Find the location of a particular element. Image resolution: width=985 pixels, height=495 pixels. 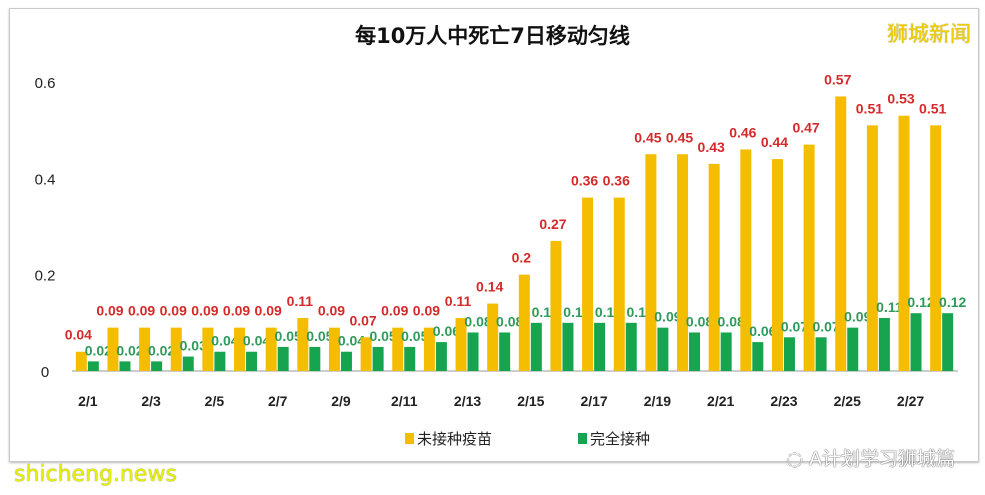

y-tick-label: 0.2 is located at coordinates (45, 276).